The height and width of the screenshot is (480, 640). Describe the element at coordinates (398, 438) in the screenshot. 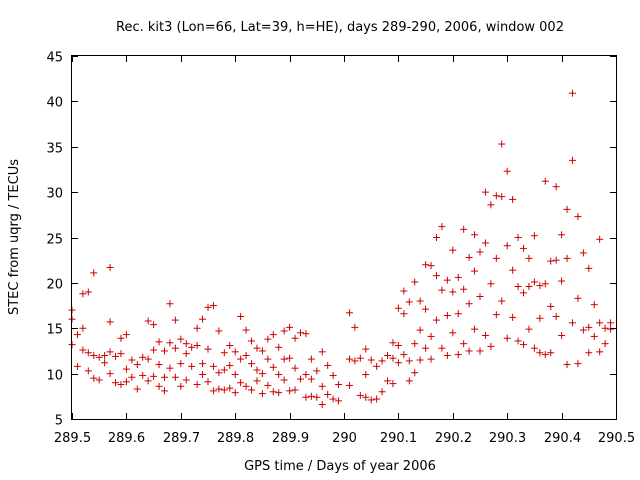

I see `x-tick-label: 290.1` at that location.